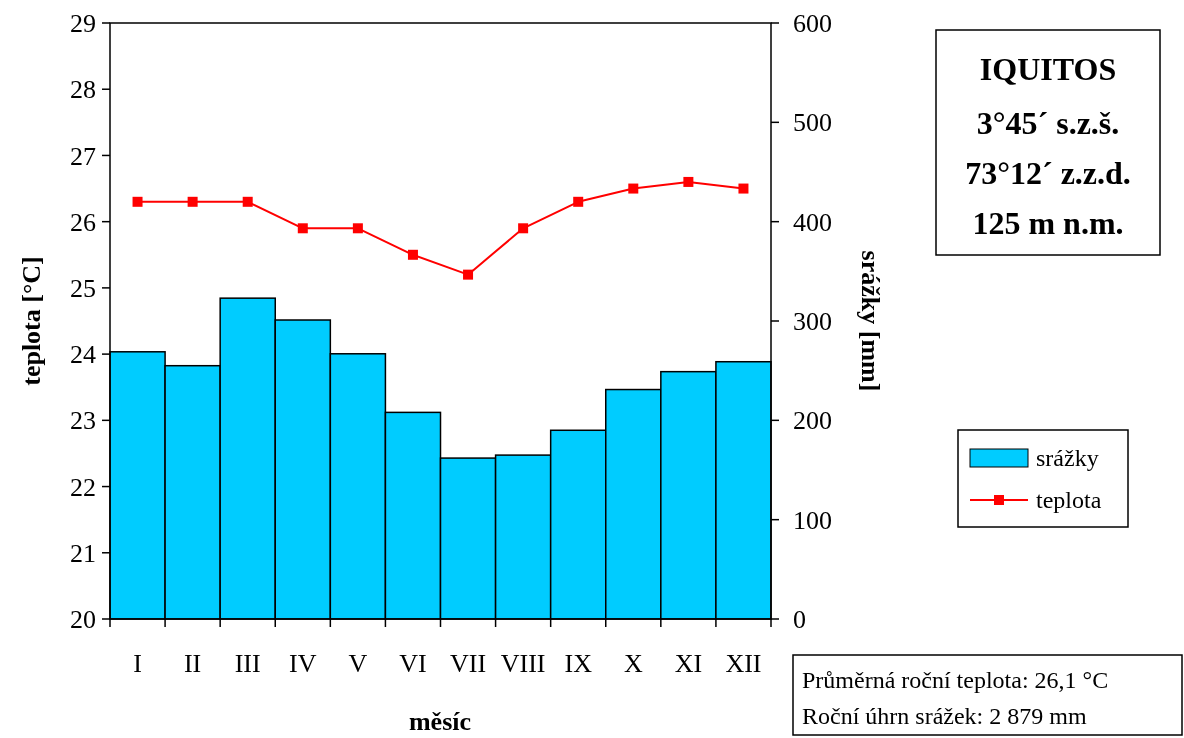 This screenshot has height=738, width=1184. Describe the element at coordinates (812, 24) in the screenshot. I see `y2-tick-label: 600` at that location.